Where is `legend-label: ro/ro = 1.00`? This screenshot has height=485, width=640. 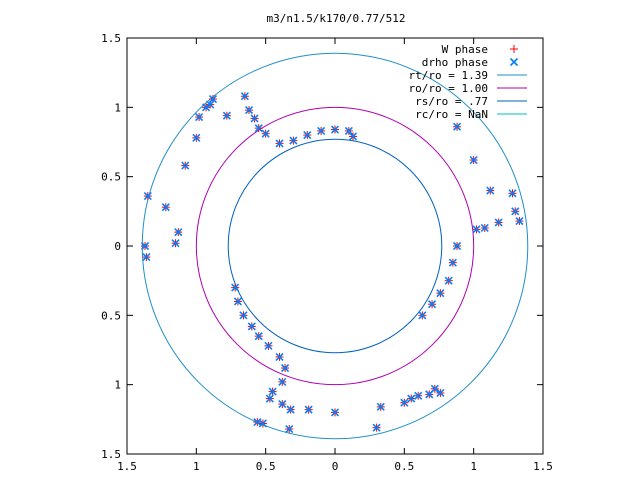 legend-label: ro/ro = 1.00 is located at coordinates (448, 88).